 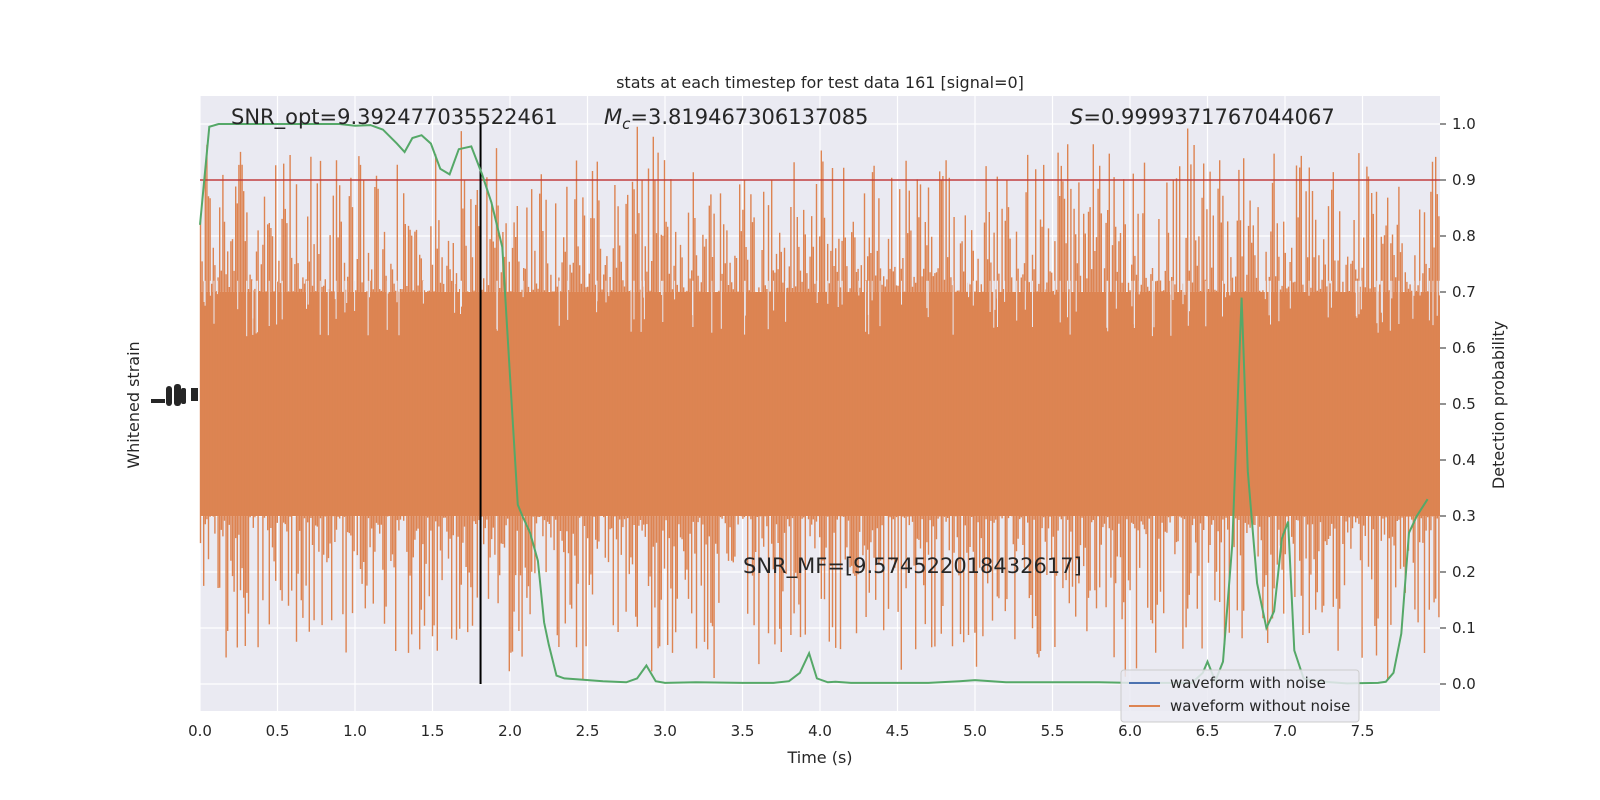 What do you see at coordinates (278, 731) in the screenshot?
I see `x-tick-label: 0.5` at bounding box center [278, 731].